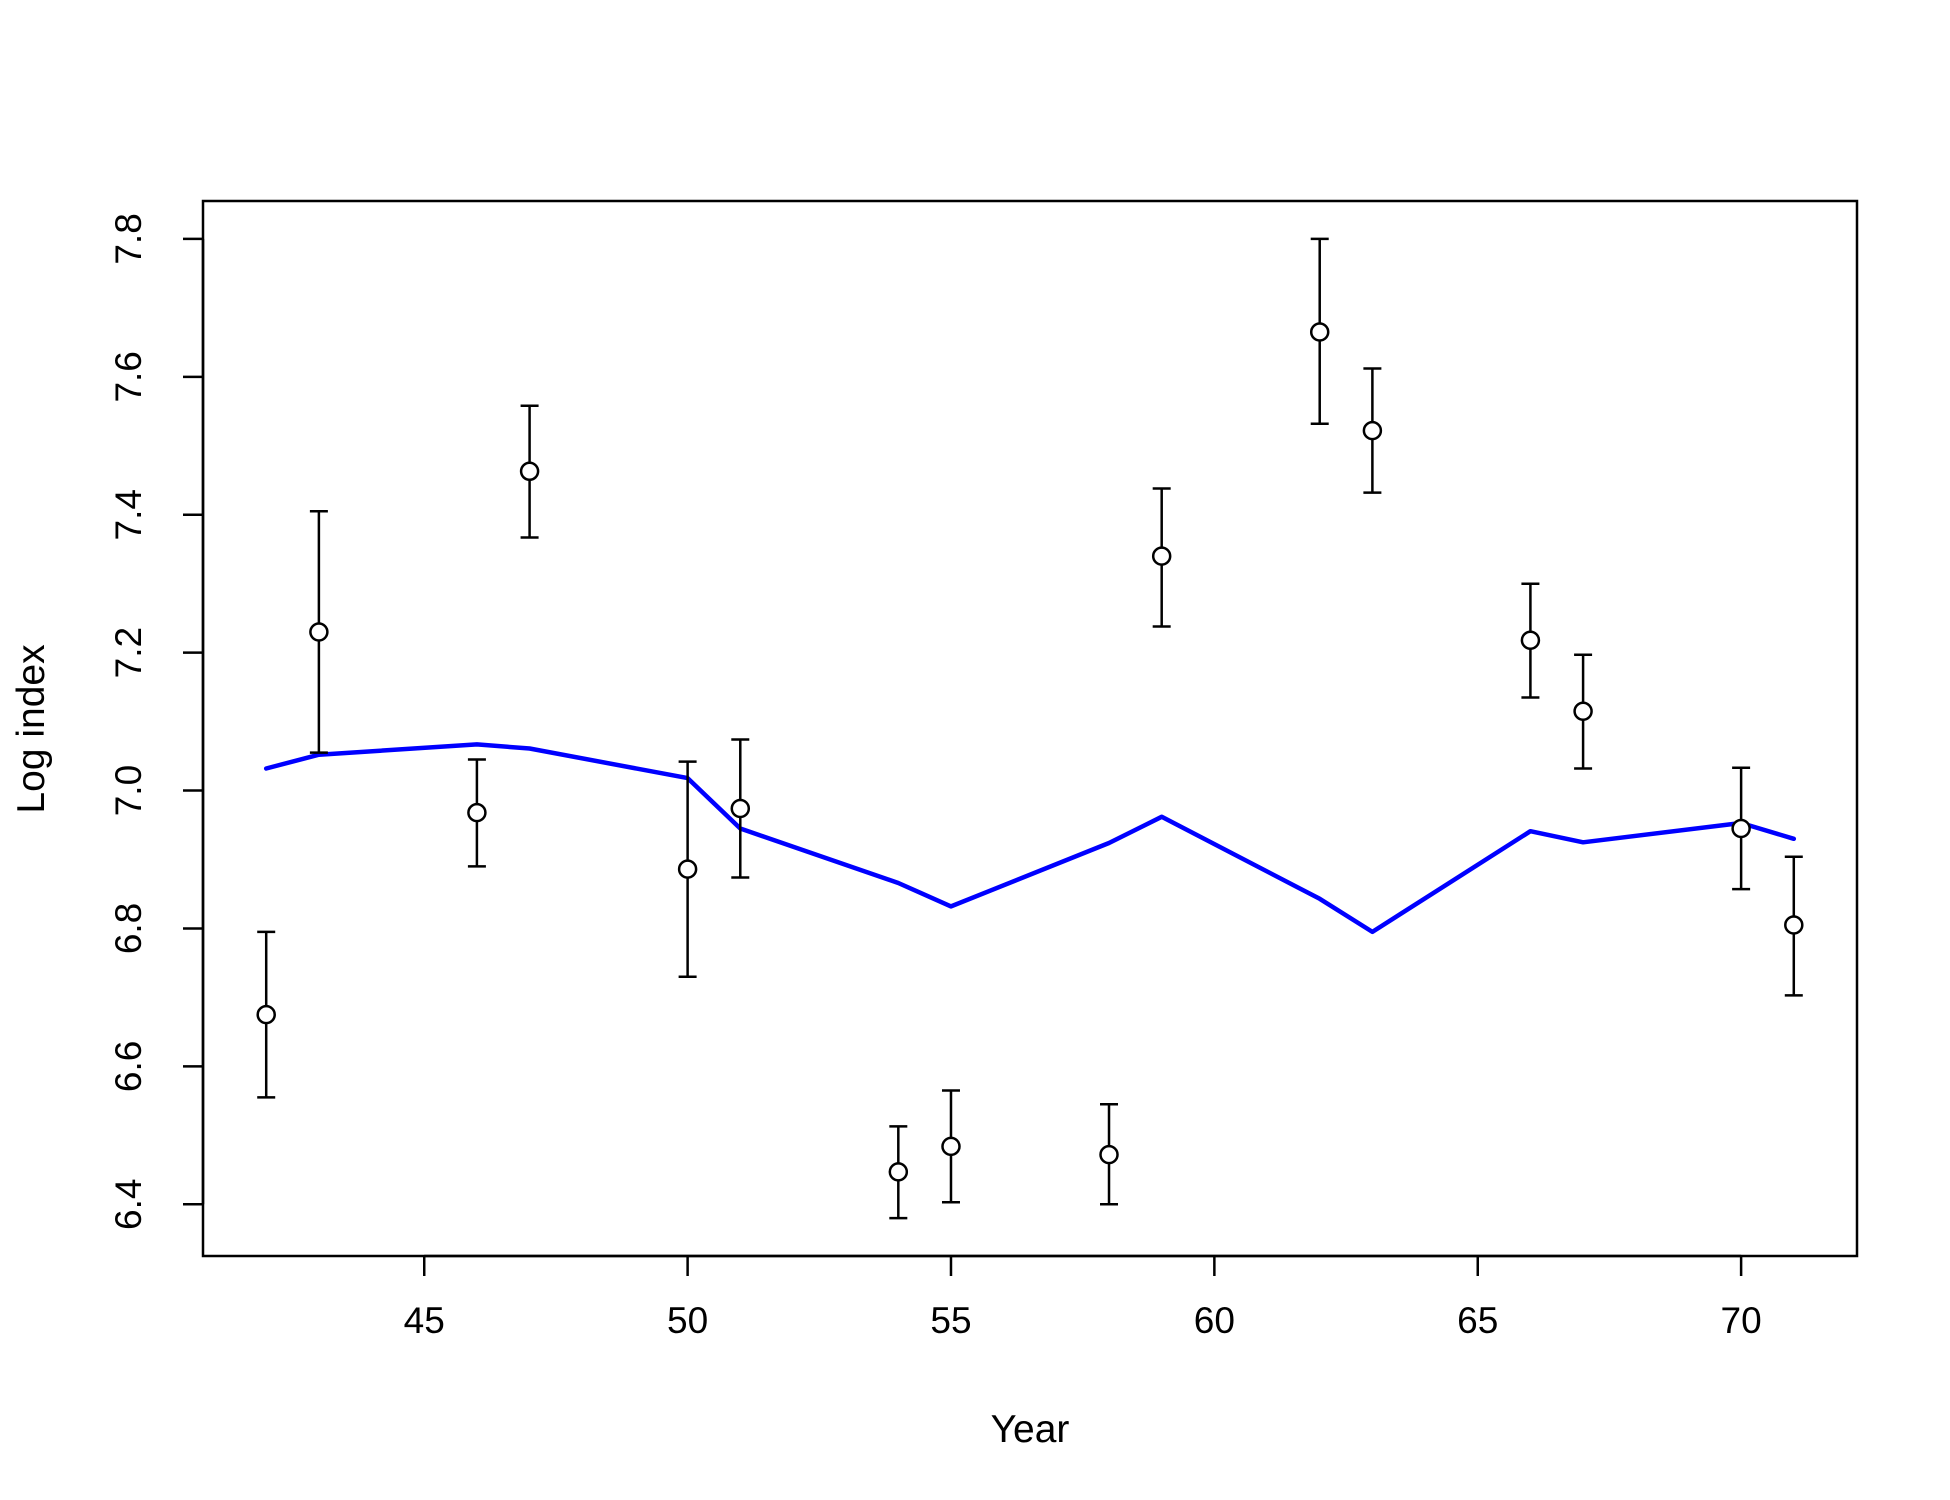 This screenshot has height=1500, width=1950. What do you see at coordinates (128, 790) in the screenshot?
I see `y-tick-label: 7.0` at bounding box center [128, 790].